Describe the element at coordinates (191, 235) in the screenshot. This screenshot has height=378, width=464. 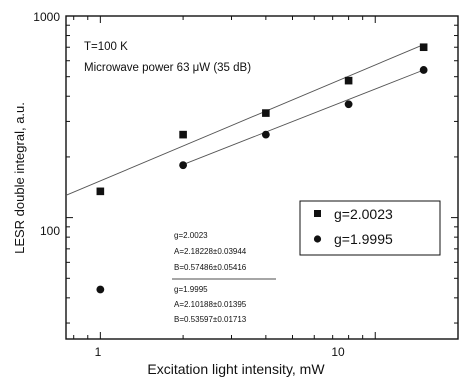
I see `fit1-label: g=2.0023` at that location.